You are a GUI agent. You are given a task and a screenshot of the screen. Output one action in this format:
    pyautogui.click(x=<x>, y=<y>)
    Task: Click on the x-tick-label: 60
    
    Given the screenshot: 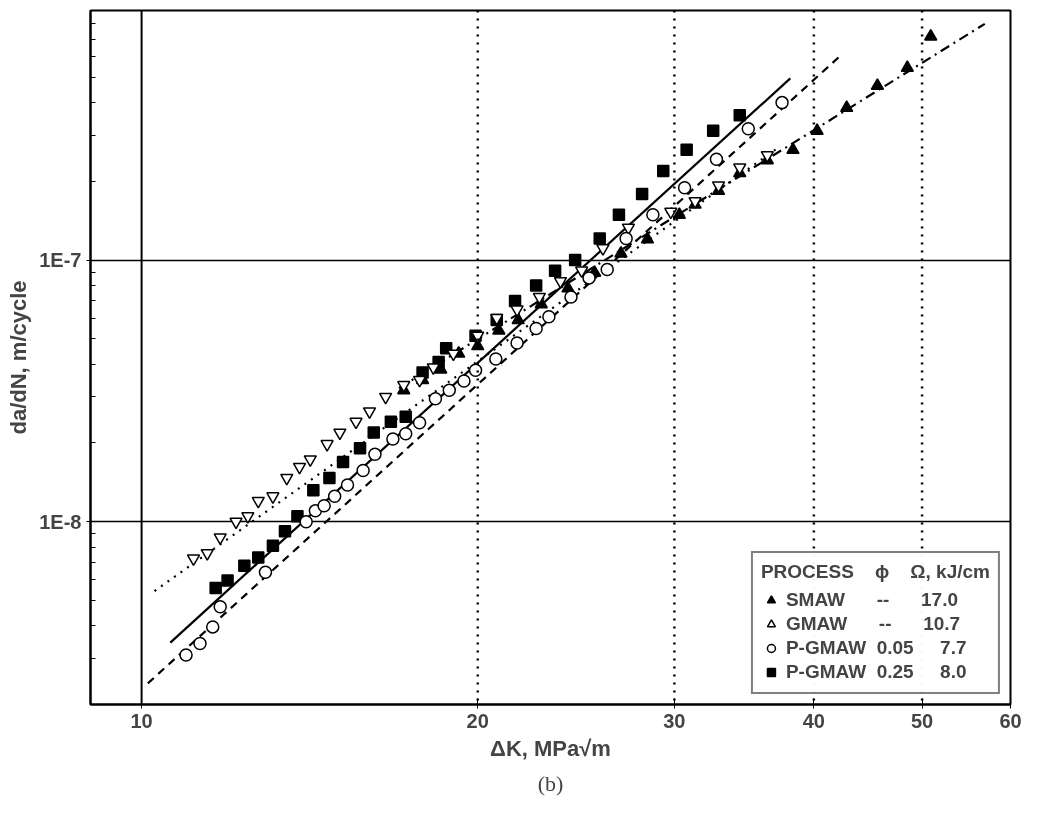 What is the action you would take?
    pyautogui.click(x=1010, y=720)
    